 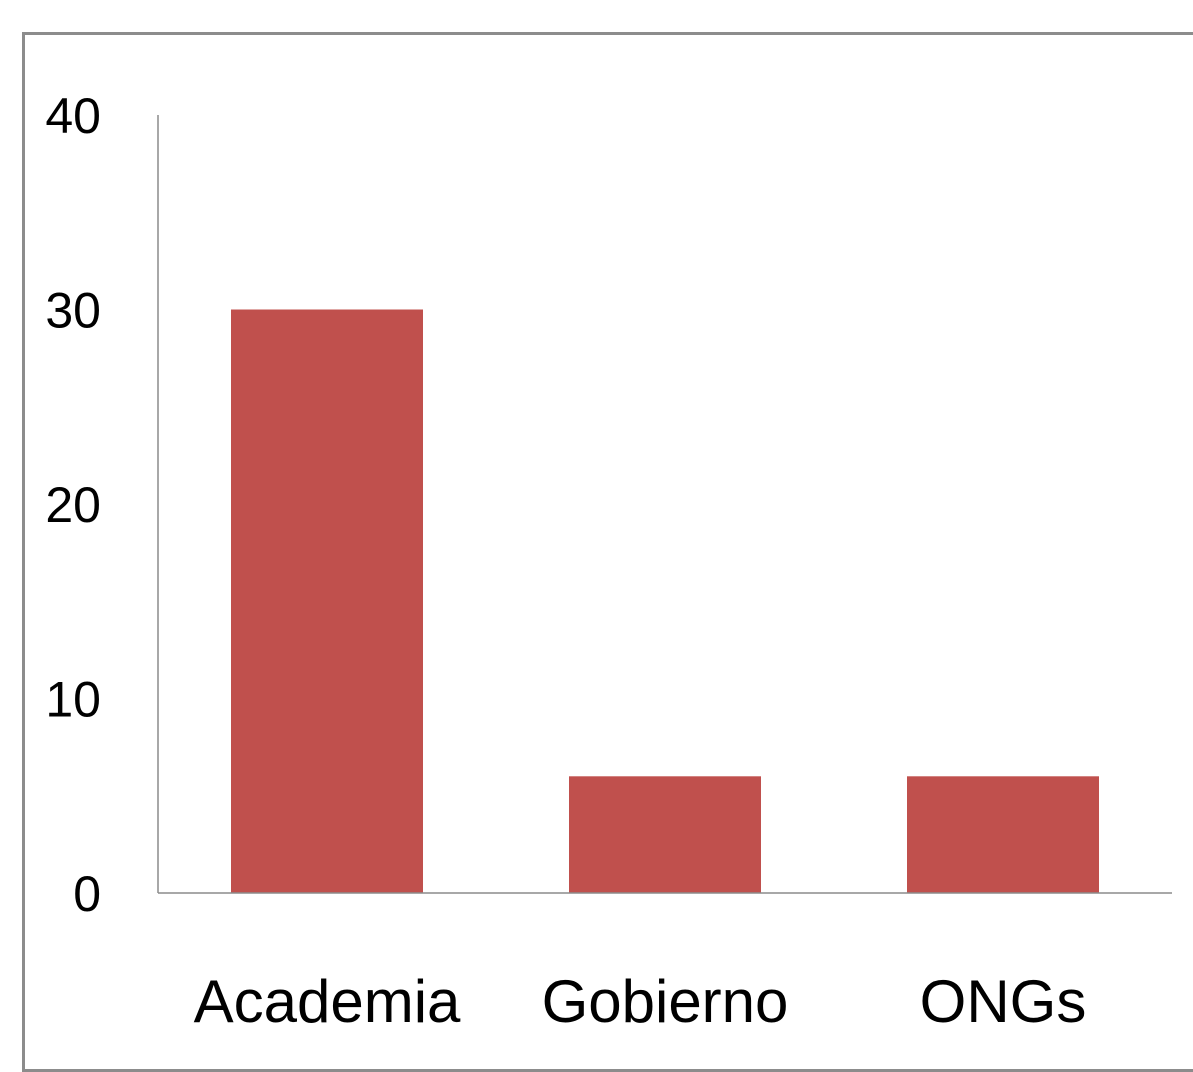 I want to click on x-tick-label-gobierno: Gobierno, so click(x=665, y=1001).